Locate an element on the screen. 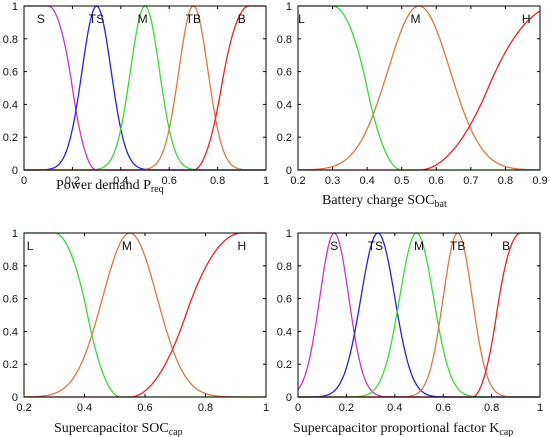 This screenshot has width=550, height=437. x-axis-label: Supercapacitor SOCcap is located at coordinates (118, 429).